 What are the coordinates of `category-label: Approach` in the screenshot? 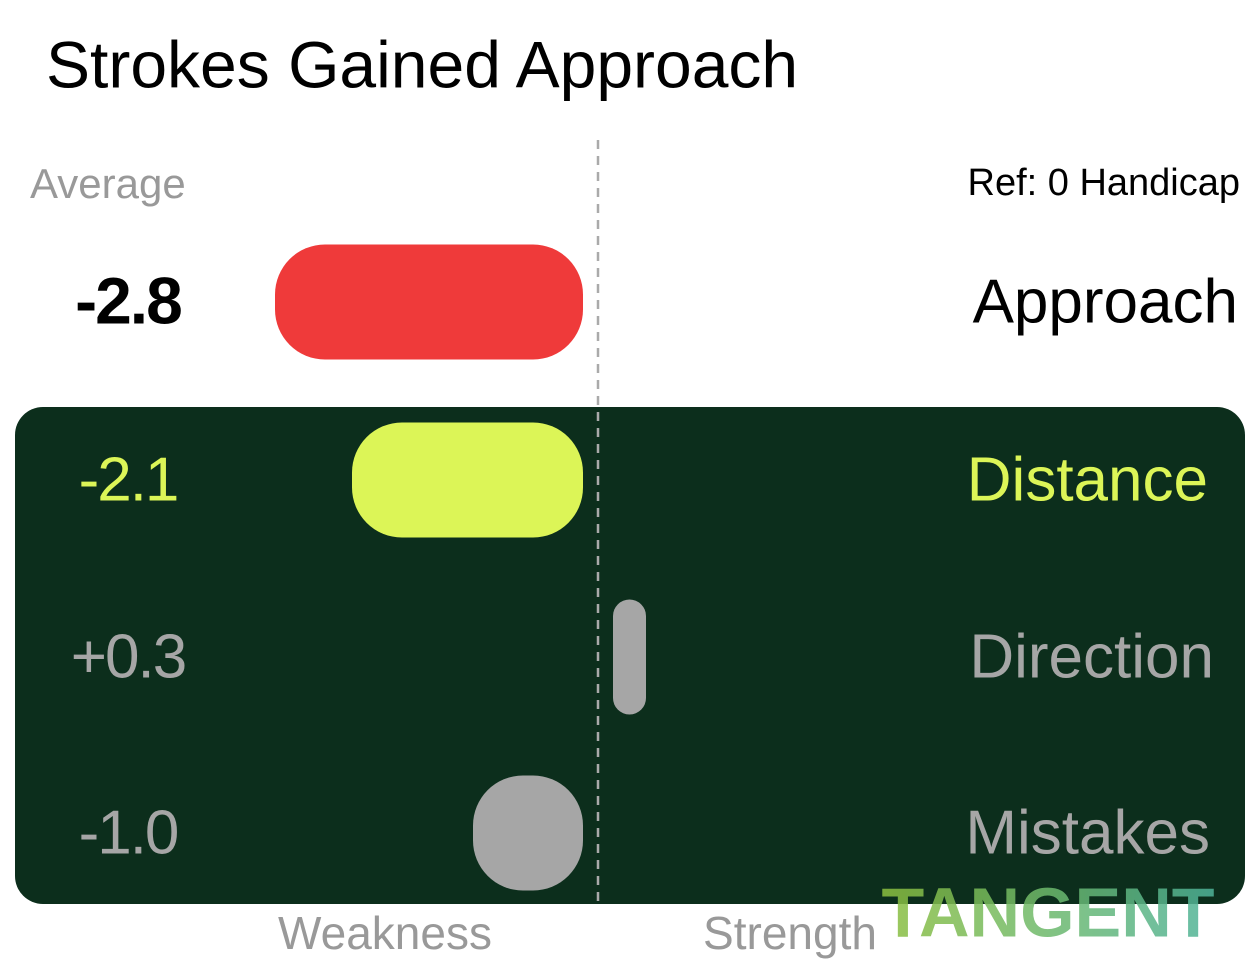 It's located at (1105, 301).